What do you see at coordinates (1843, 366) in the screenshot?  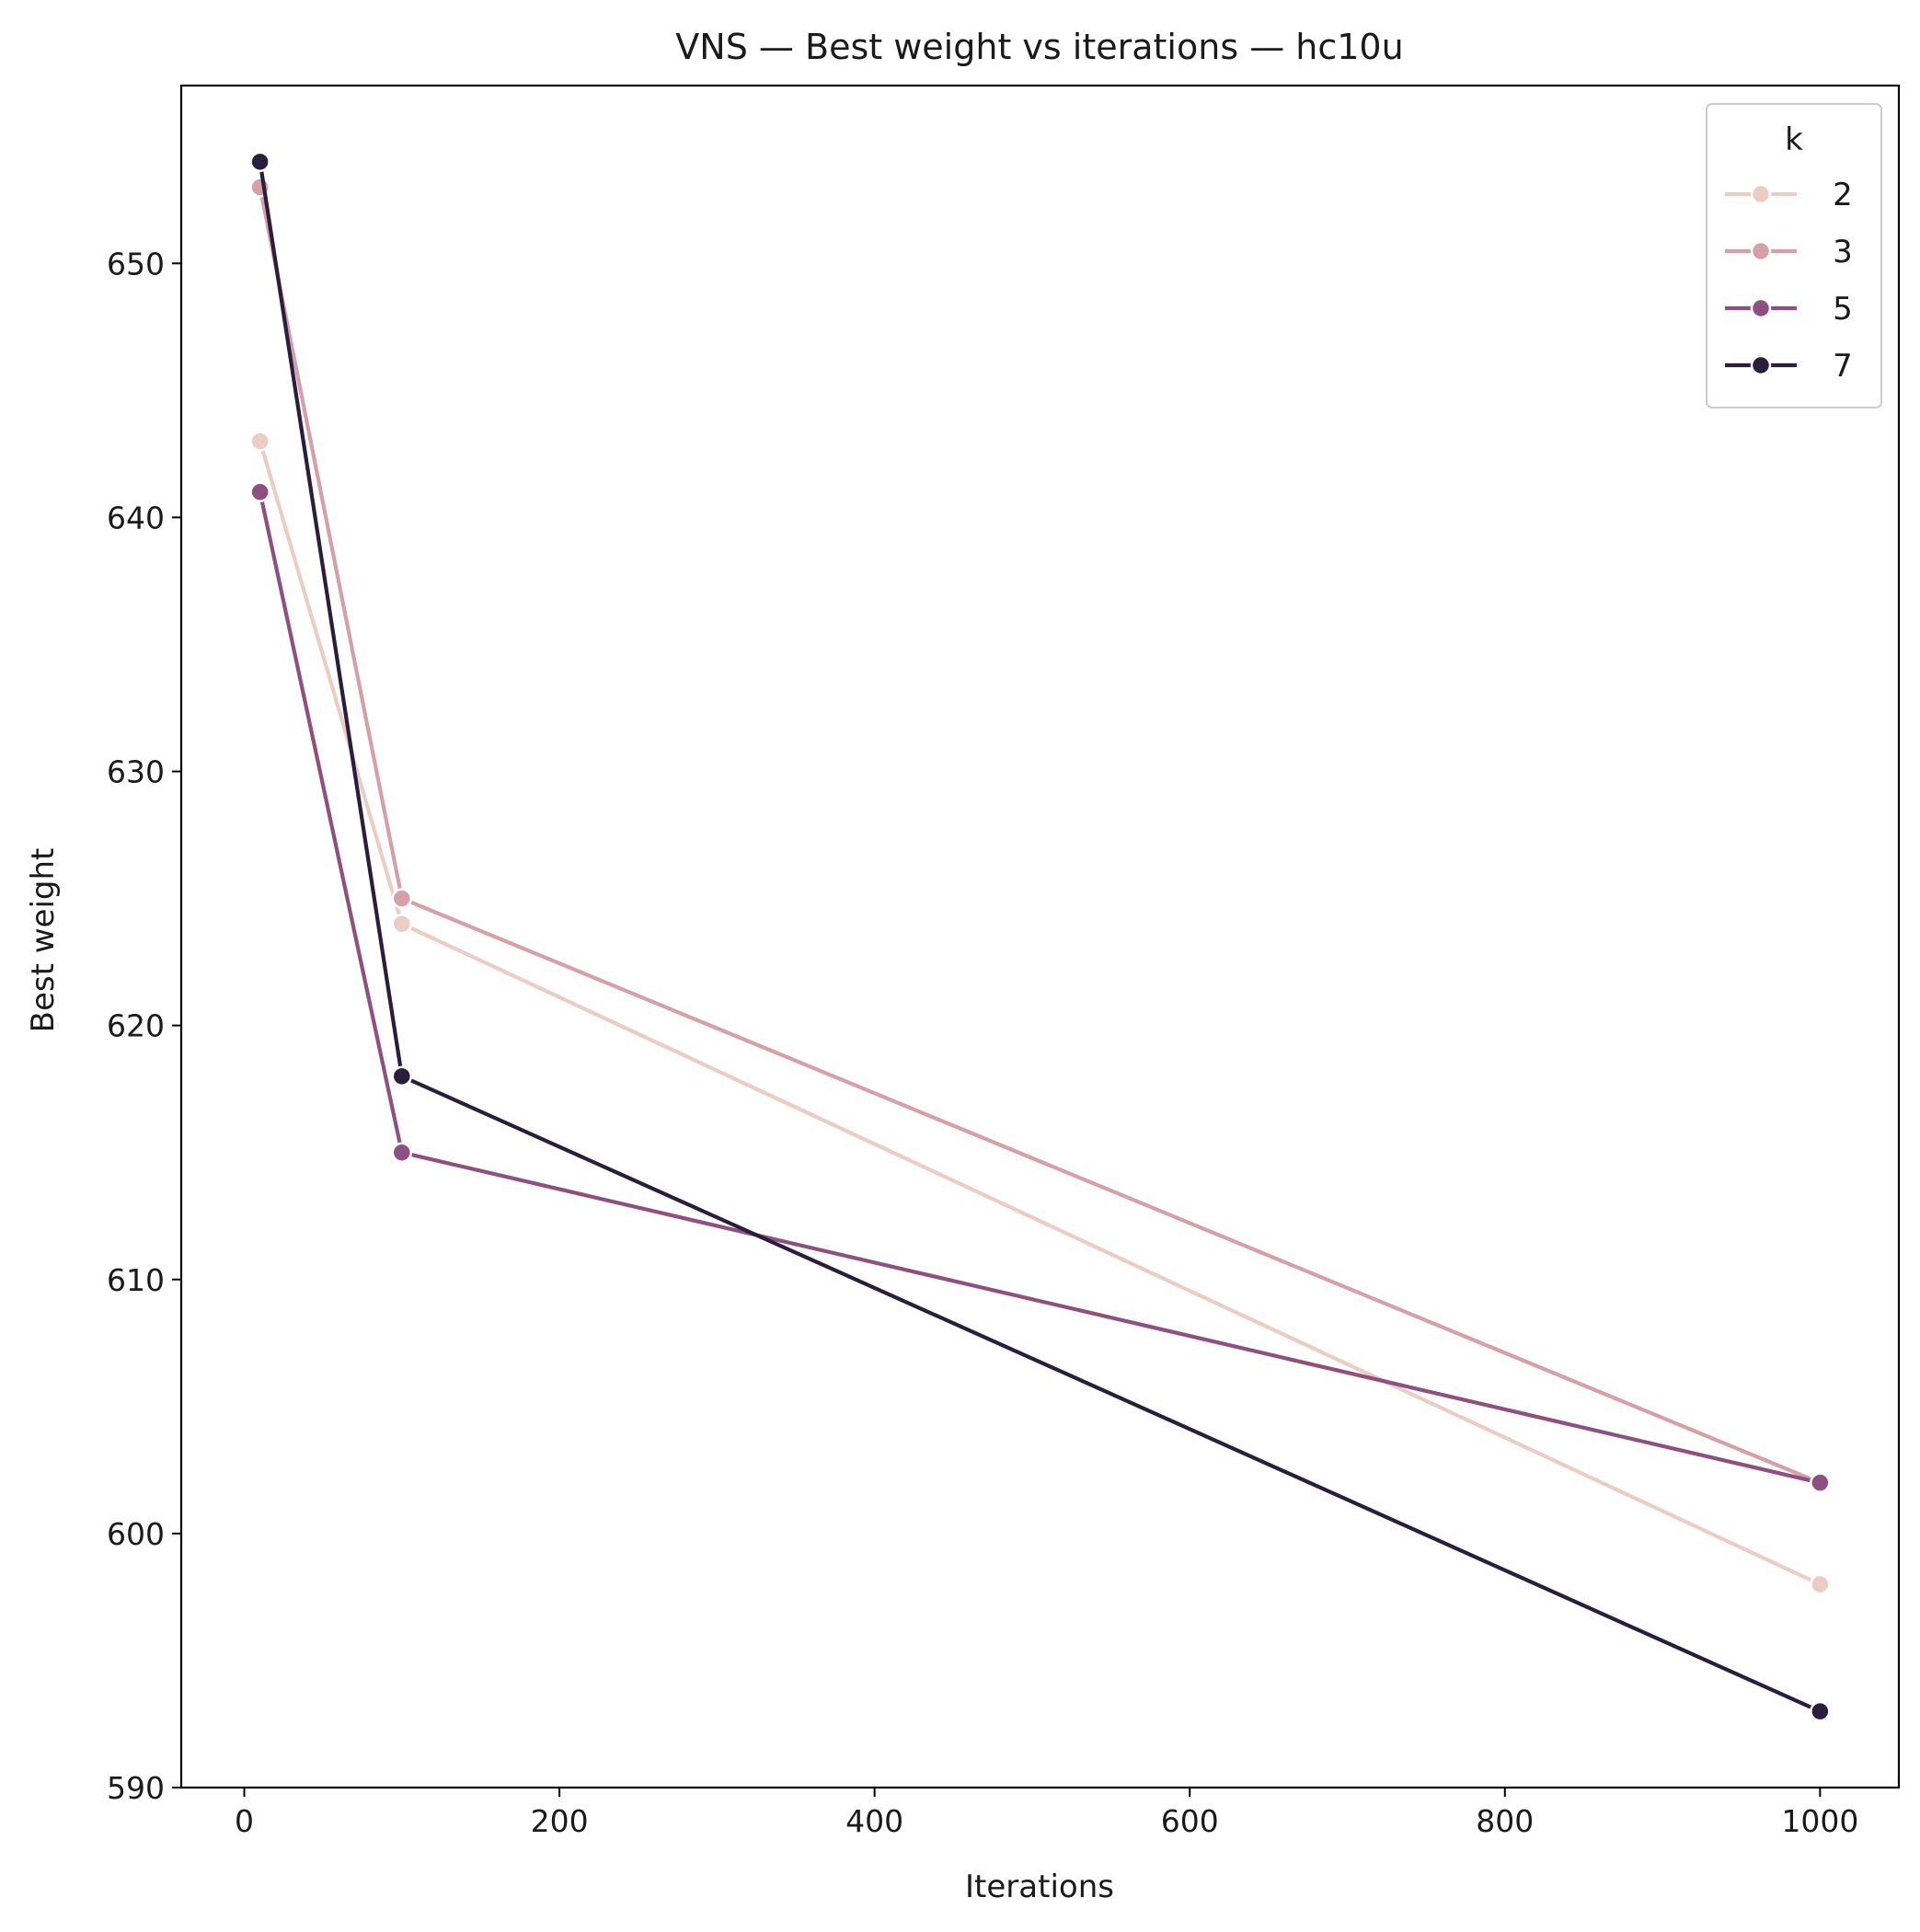 I see `legend-label: 7` at bounding box center [1843, 366].